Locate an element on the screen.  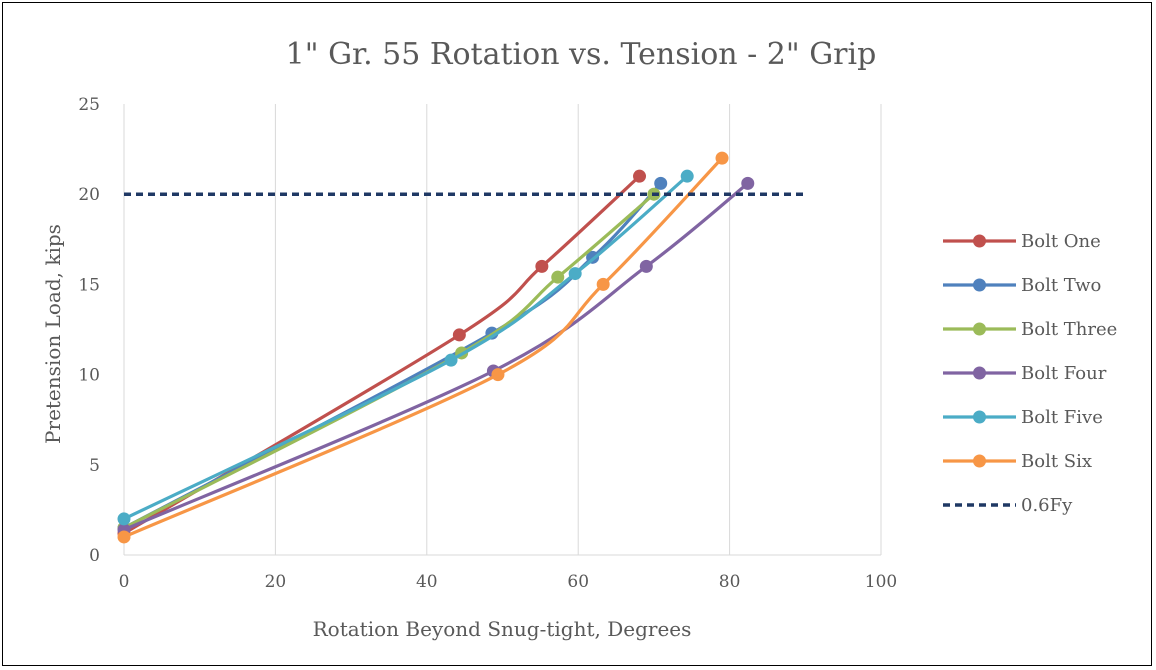
legend-marker-bolt-two is located at coordinates (979, 285).